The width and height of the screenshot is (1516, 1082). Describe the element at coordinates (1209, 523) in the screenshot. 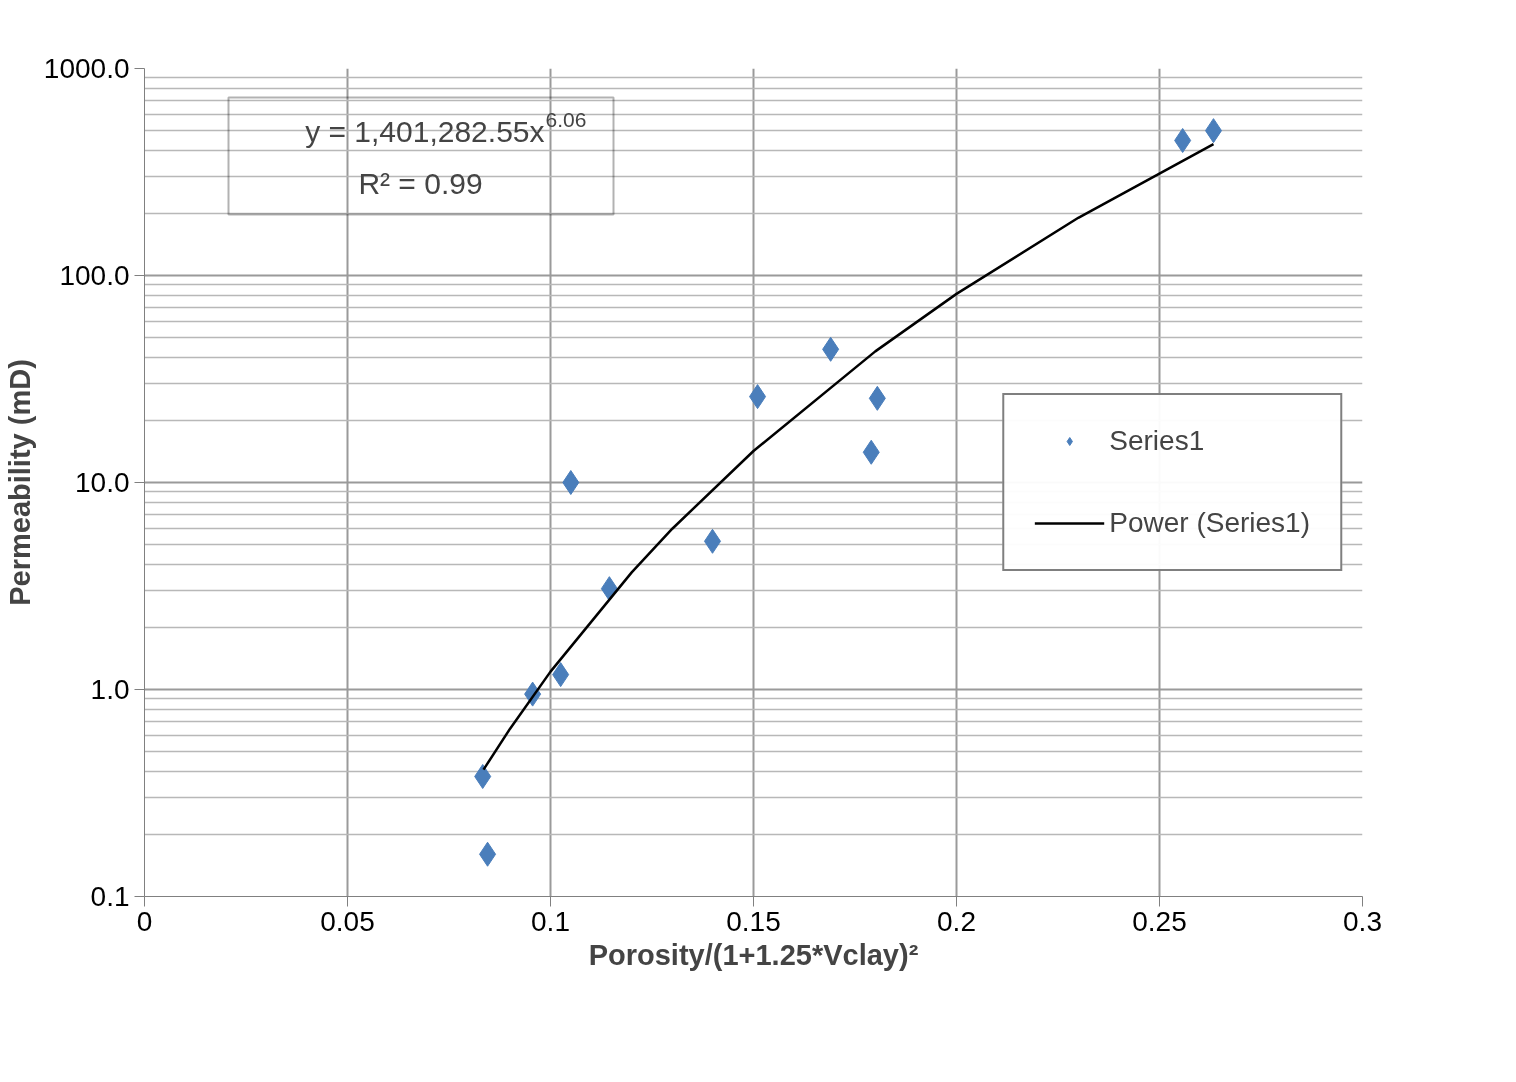

I see `legend-label: Power (Series1)` at that location.